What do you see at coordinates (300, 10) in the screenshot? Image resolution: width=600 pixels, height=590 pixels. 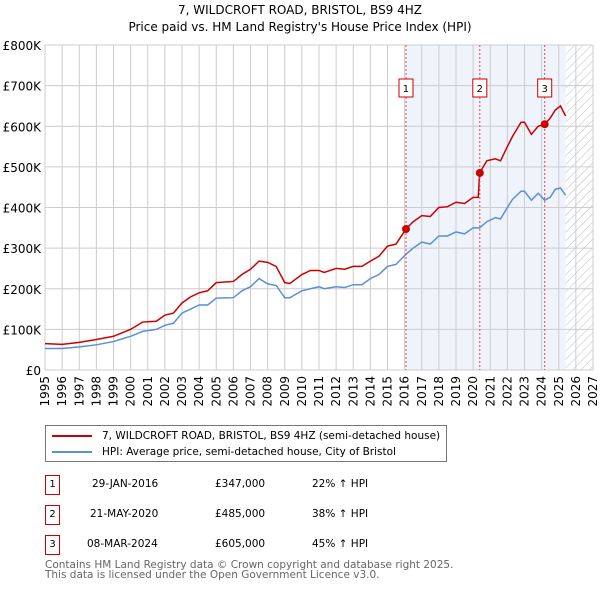 I see `chart-title: 7, WILDCROFT ROAD, BRISTOL, BS9 4HZ` at bounding box center [300, 10].